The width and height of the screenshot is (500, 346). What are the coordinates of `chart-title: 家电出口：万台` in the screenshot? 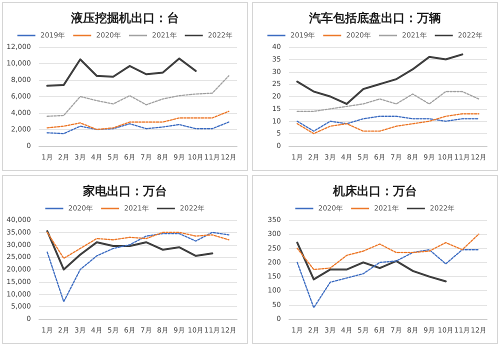 It's located at (124, 191).